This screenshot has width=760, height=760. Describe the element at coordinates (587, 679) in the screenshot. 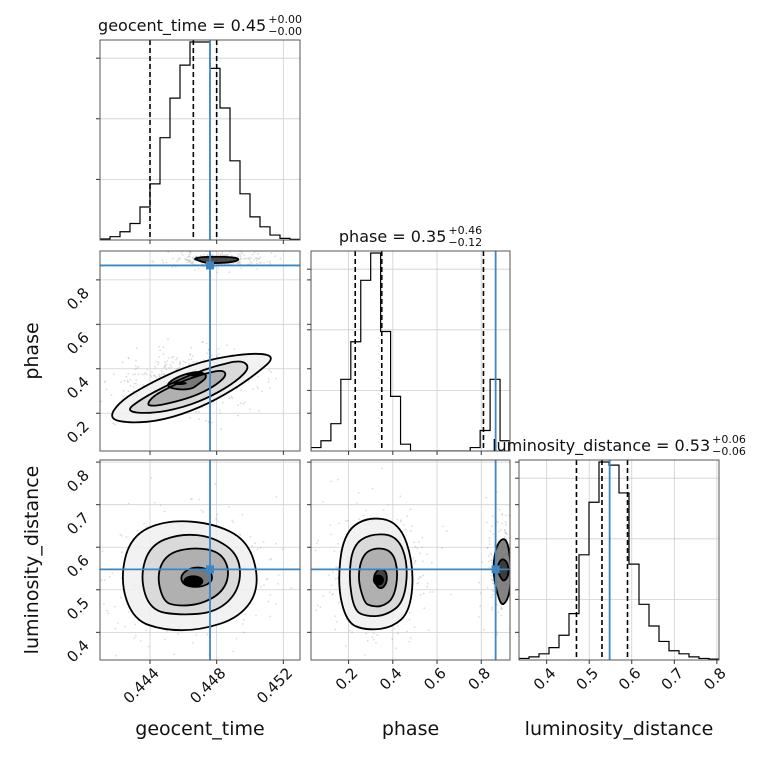

I see `x-tick-label: 0.5` at that location.